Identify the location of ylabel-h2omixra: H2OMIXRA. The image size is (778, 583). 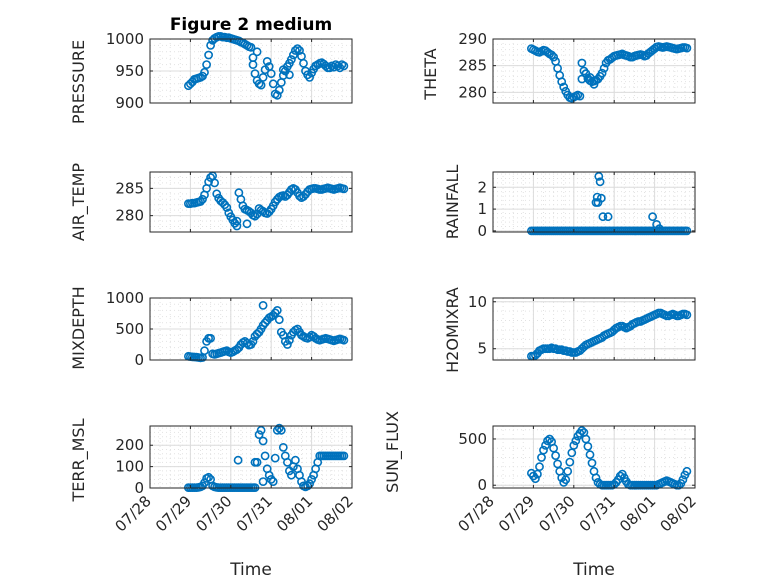
(452, 330).